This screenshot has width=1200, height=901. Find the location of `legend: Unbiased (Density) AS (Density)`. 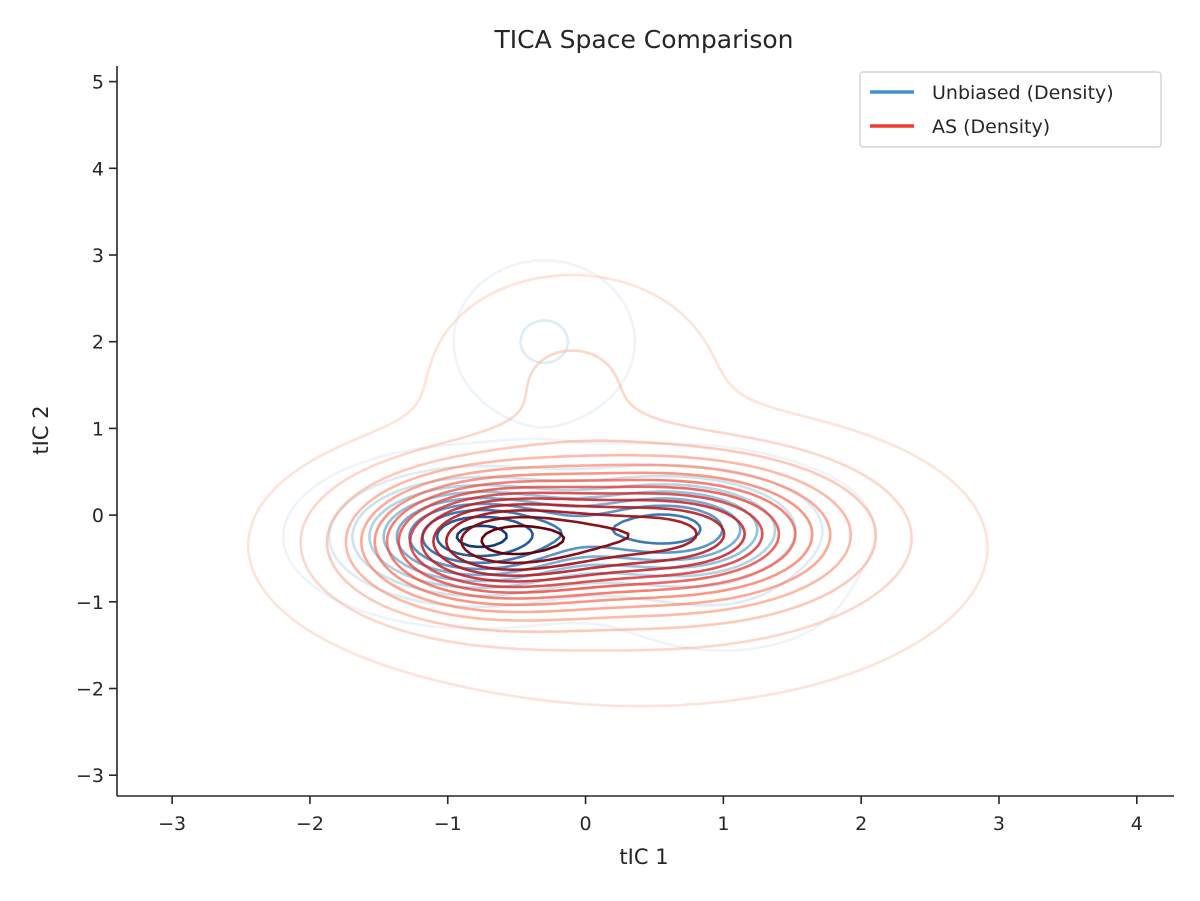

legend: Unbiased (Density) AS (Density) is located at coordinates (1010, 109).